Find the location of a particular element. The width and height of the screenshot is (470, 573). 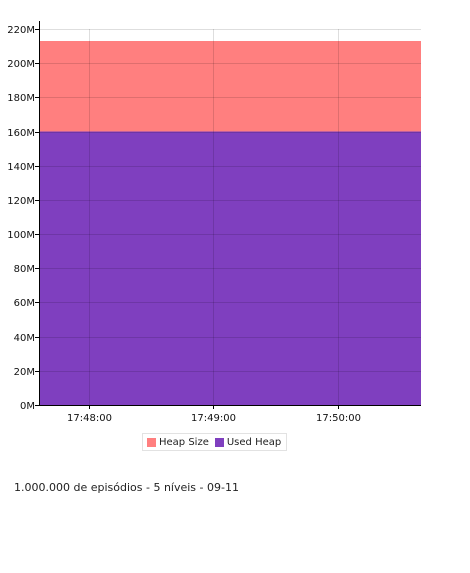

legend-item-heap-size: Heap Size is located at coordinates (178, 442).